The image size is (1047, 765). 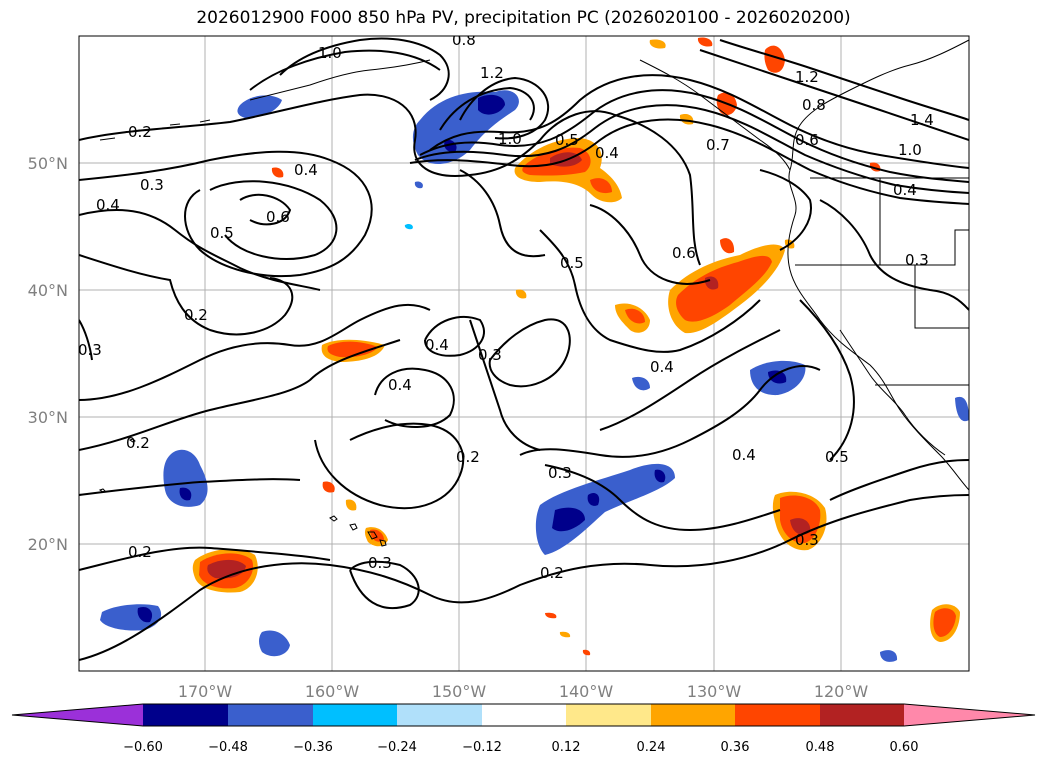 What do you see at coordinates (718, 145) in the screenshot?
I see `svg-text: 0.7` at bounding box center [718, 145].